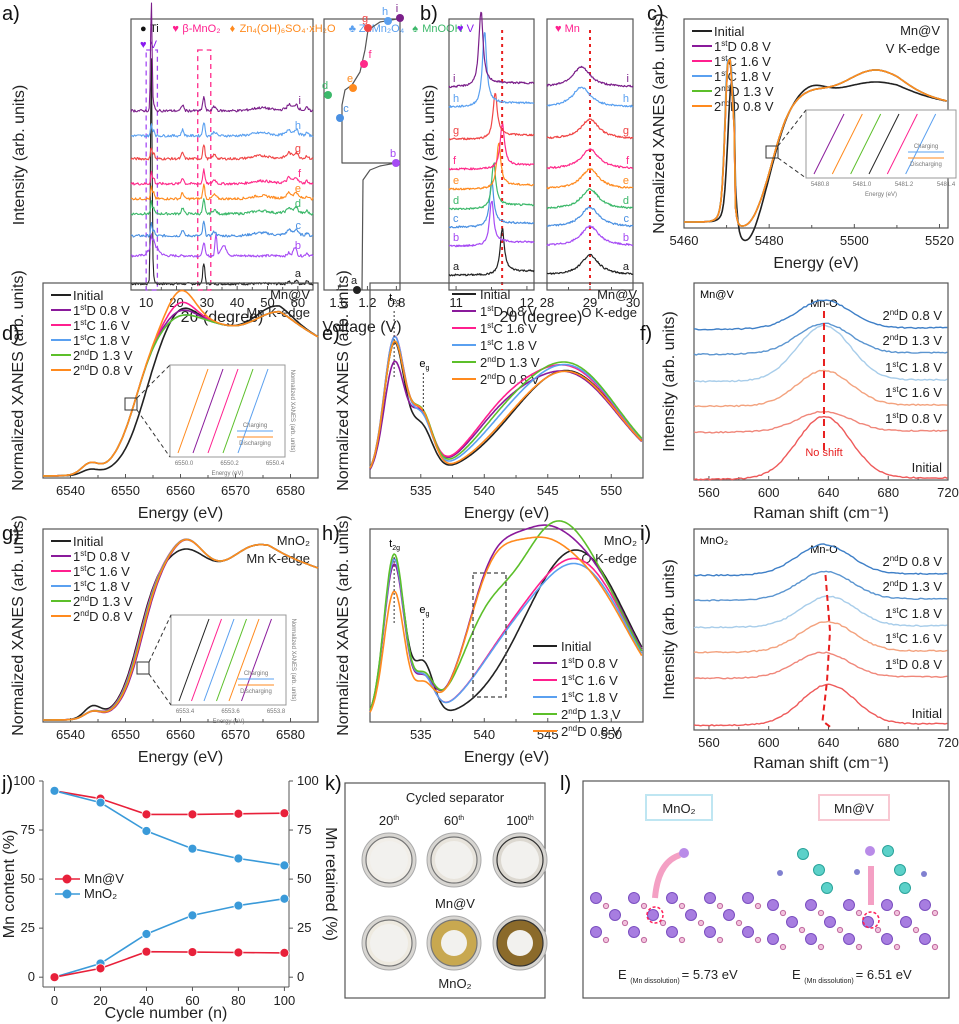 Image resolution: width=959 pixels, height=1024 pixels. What do you see at coordinates (285, 1000) in the screenshot?
I see `x-tick-label: 100` at bounding box center [285, 1000].